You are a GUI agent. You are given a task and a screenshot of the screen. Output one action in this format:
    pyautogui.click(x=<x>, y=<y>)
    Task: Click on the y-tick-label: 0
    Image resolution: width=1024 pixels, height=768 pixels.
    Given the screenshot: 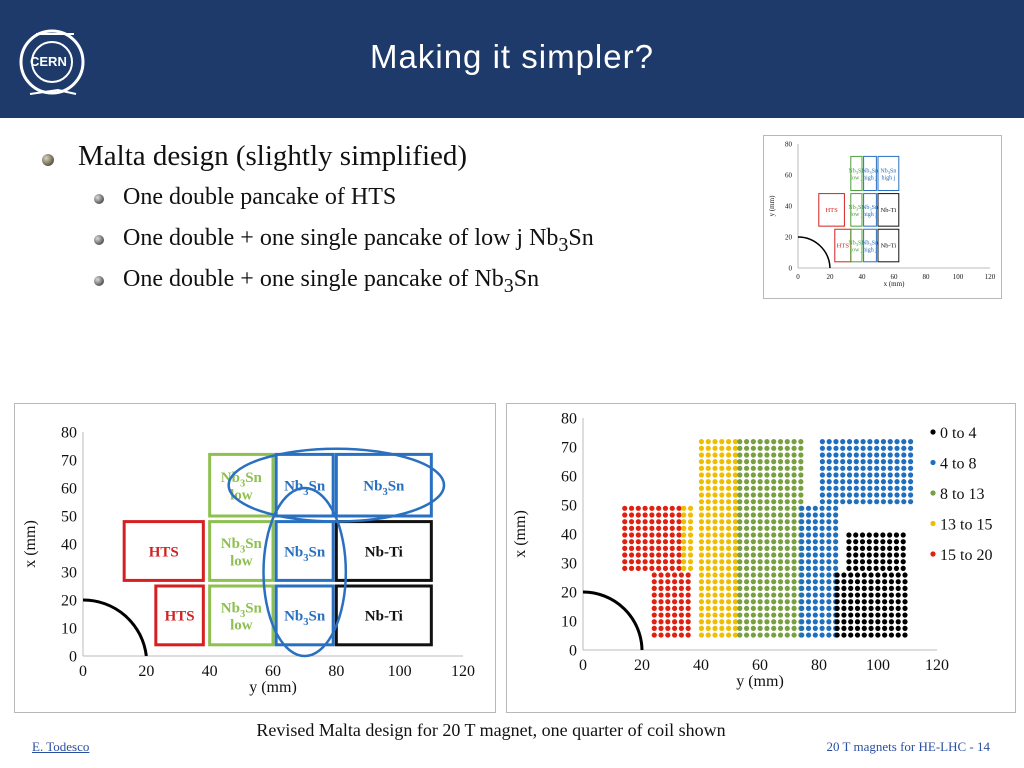 What is the action you would take?
    pyautogui.click(x=573, y=651)
    